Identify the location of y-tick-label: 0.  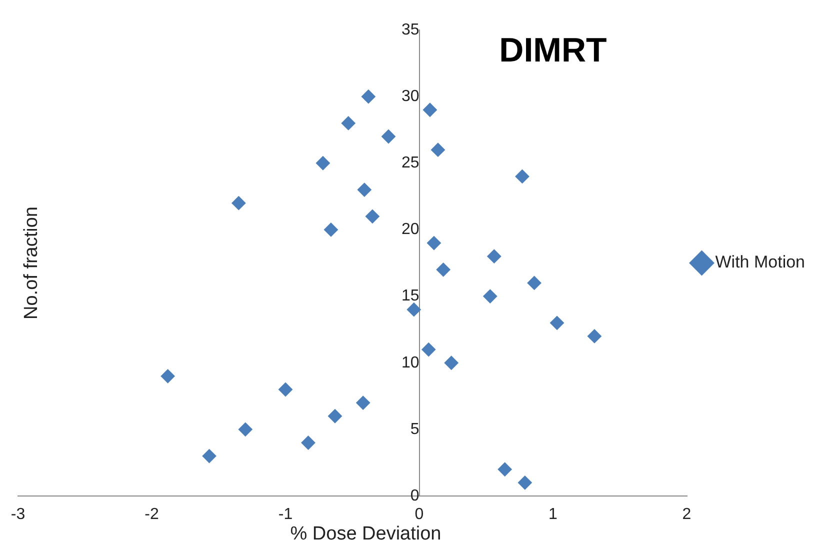
(415, 495).